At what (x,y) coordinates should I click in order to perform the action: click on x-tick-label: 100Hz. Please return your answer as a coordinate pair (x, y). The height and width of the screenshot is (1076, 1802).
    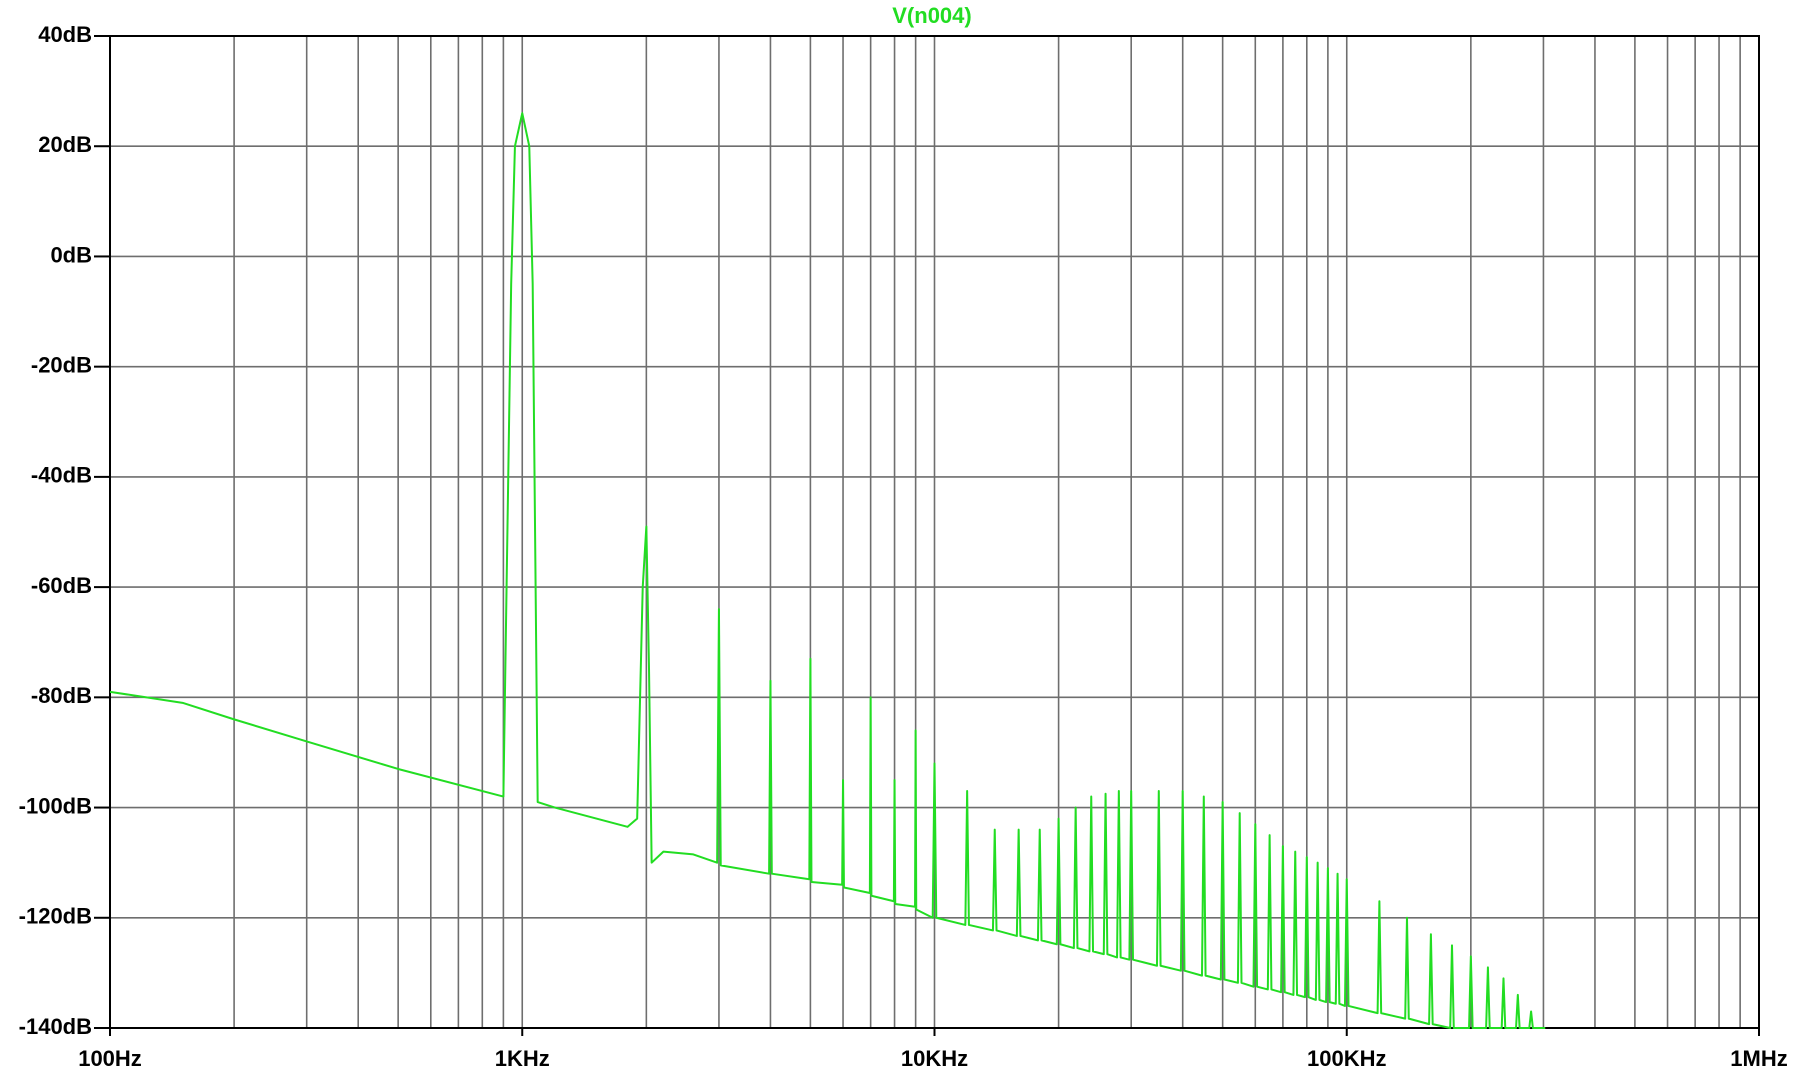
    Looking at the image, I should click on (110, 1058).